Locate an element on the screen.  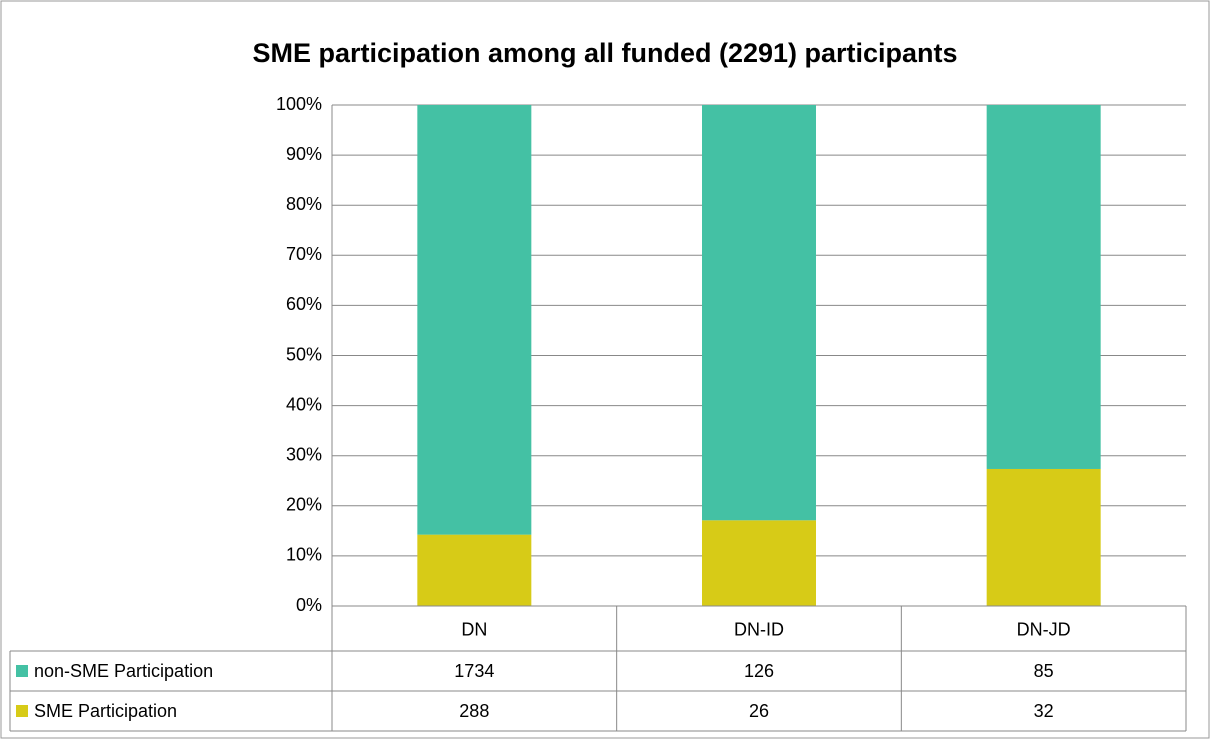
y-tick-label: 40% is located at coordinates (304, 404).